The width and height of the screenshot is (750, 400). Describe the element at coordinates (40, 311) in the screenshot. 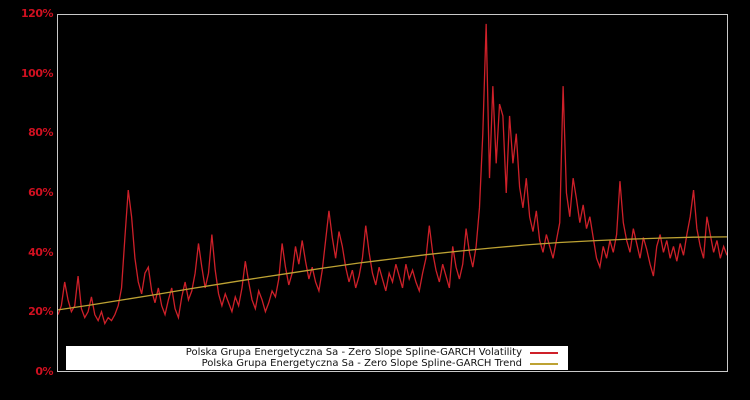

I see `y-tick-label-20: 20%` at that location.